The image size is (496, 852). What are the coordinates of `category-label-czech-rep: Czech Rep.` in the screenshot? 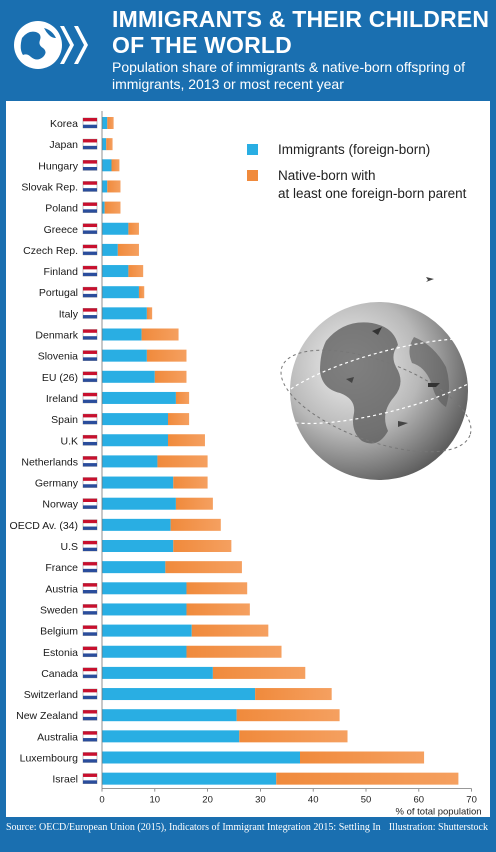 It's located at (50, 251).